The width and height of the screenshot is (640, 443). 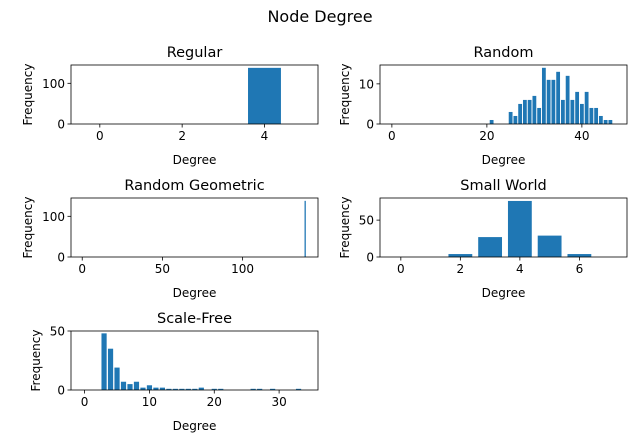 I want to click on subplot: 0 2 4 0 100 Regular Degree Frequency, so click(x=170, y=106).